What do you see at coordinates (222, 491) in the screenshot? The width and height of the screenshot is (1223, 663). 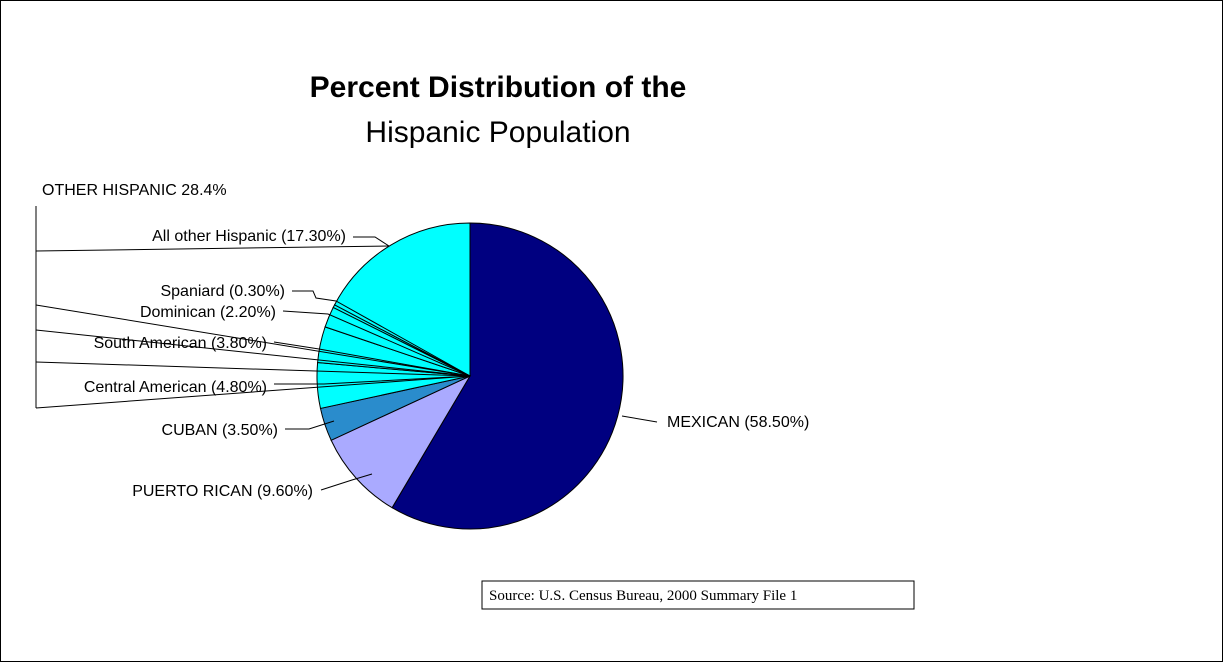 I see `slice-label-1: PUERTO RICAN (9.60%)` at bounding box center [222, 491].